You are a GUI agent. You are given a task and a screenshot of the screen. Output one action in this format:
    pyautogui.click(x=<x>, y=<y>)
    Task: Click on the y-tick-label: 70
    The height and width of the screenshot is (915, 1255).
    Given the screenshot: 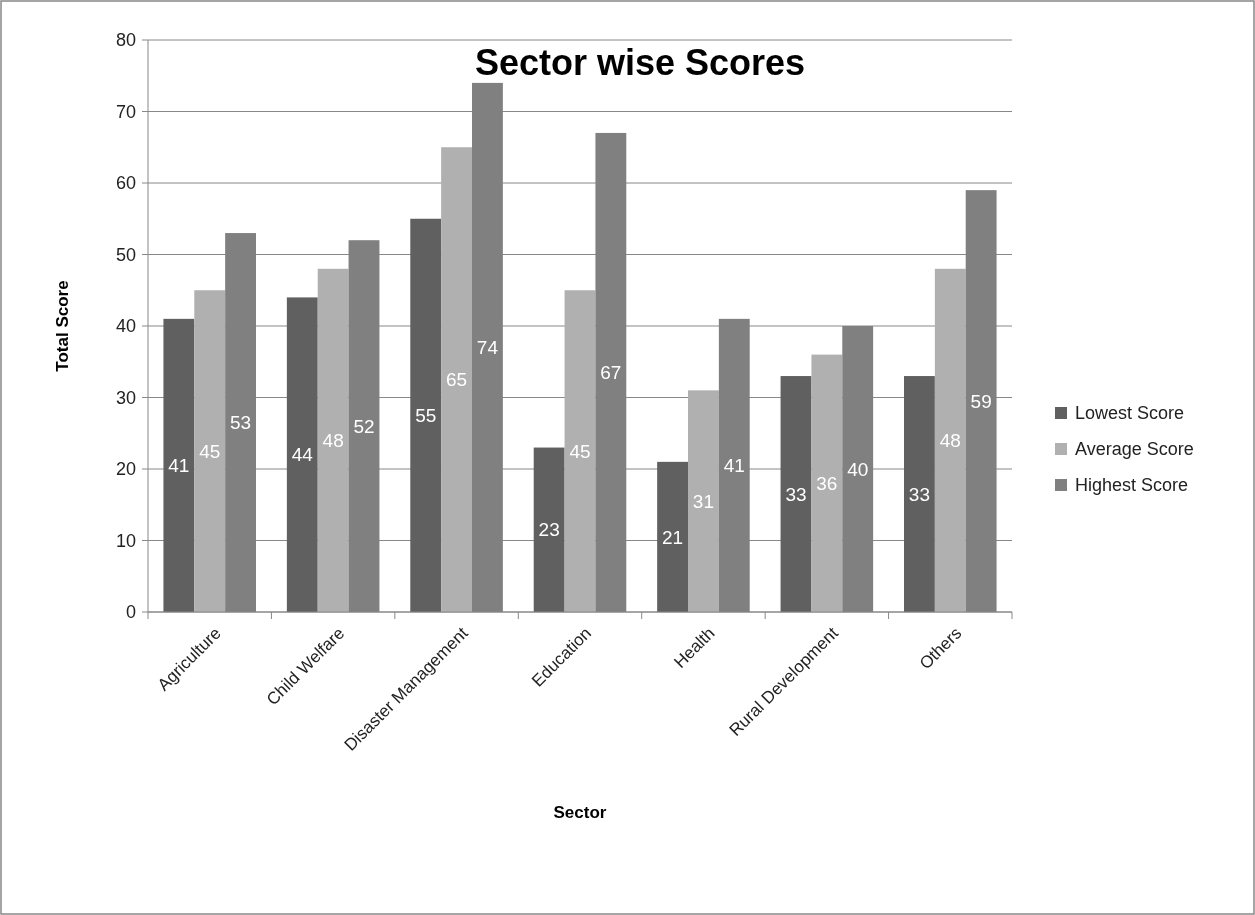 What is the action you would take?
    pyautogui.click(x=125, y=111)
    